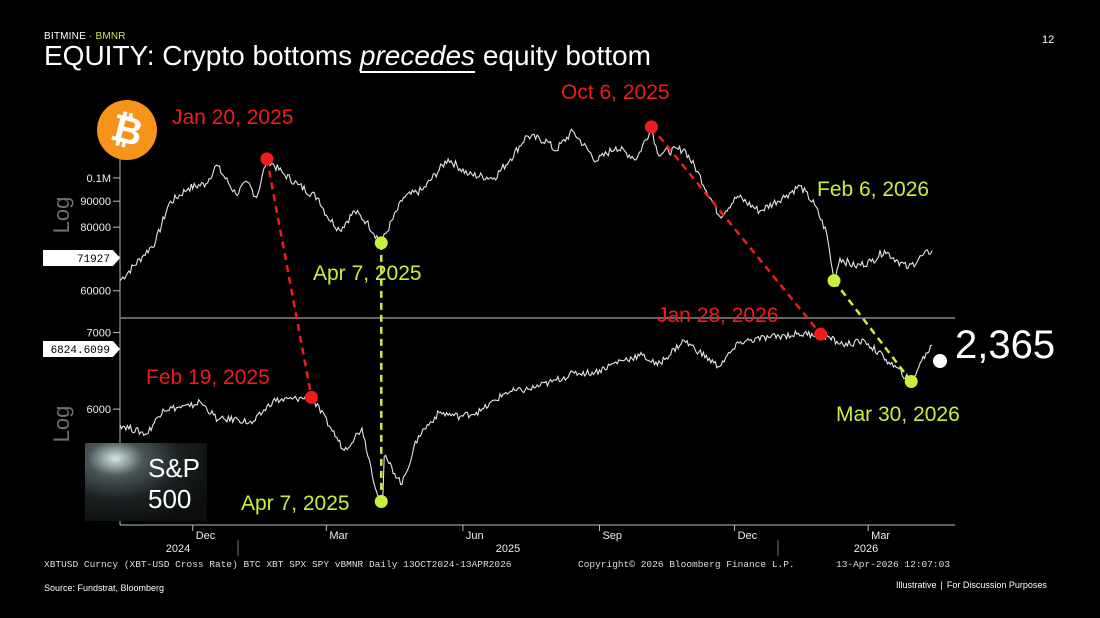  I want to click on x-year-label: 2026, so click(866, 549).